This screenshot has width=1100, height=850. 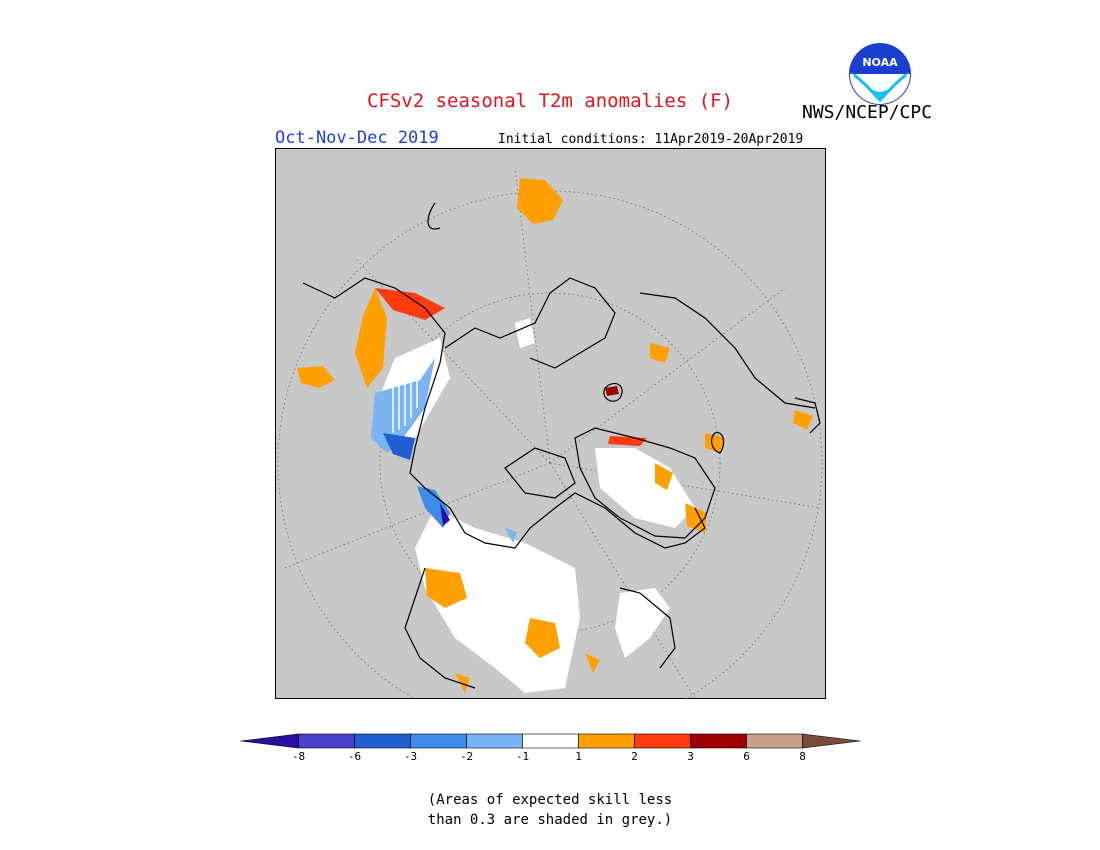 I want to click on legend-tick-label: 1, so click(x=578, y=755).